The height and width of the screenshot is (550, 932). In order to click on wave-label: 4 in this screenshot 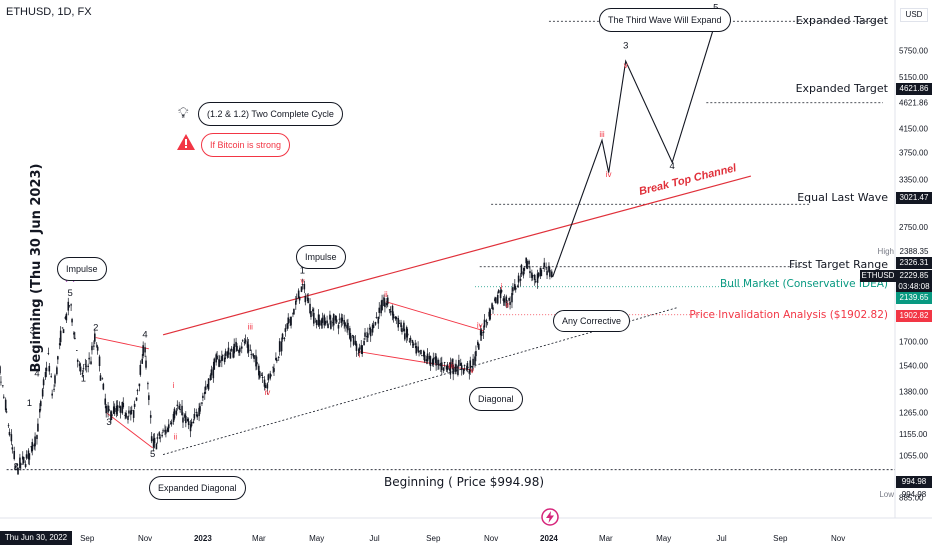, I will do `click(144, 335)`.